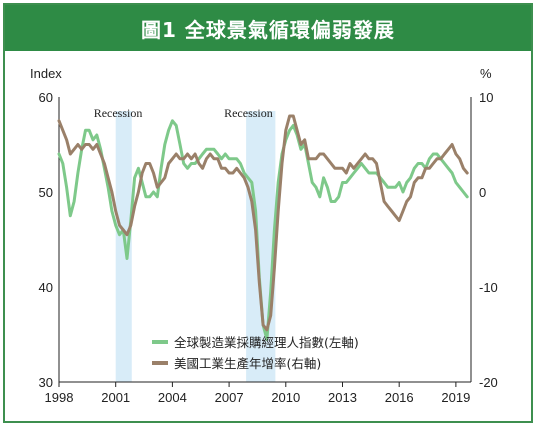  Describe the element at coordinates (229, 397) in the screenshot. I see `x-tick-label: 2007` at that location.